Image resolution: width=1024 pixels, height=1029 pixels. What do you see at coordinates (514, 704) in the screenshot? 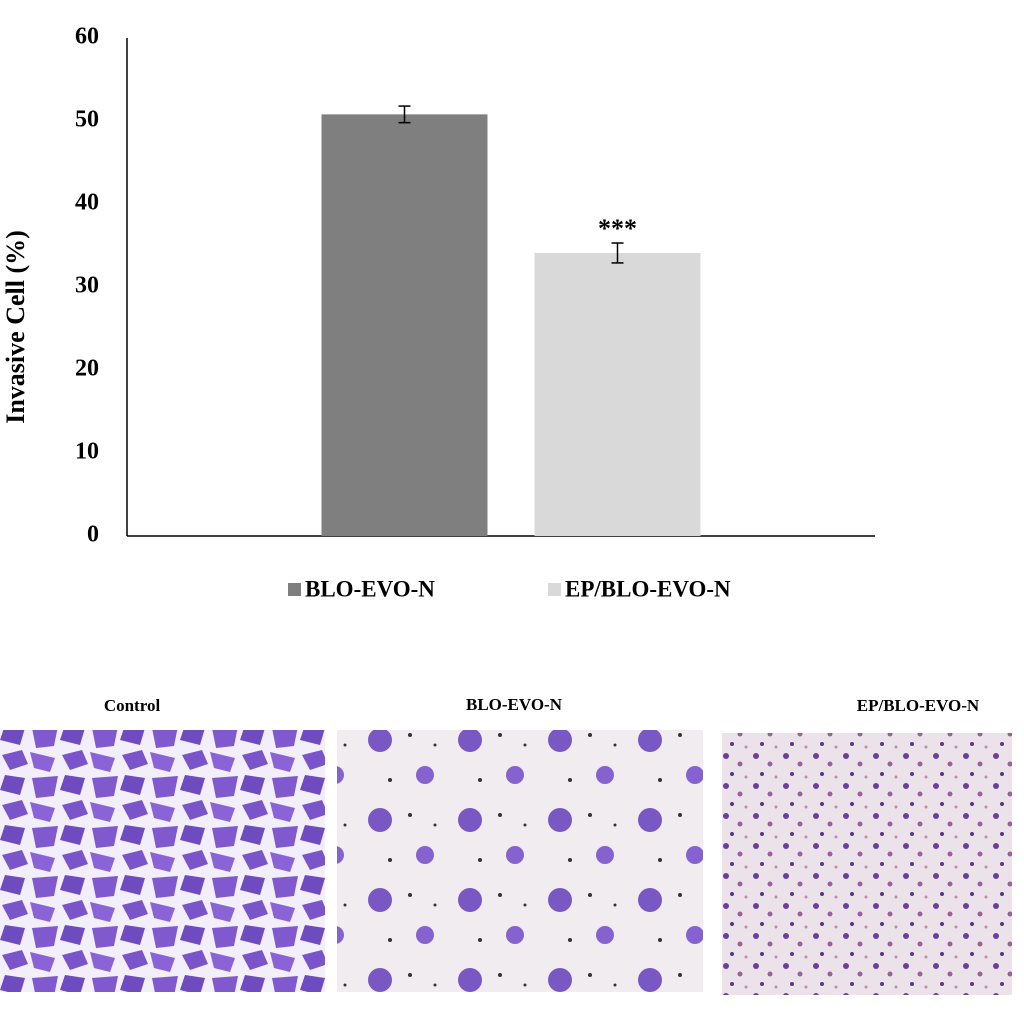
I see `panel-label: BLO-EVO-N` at bounding box center [514, 704].